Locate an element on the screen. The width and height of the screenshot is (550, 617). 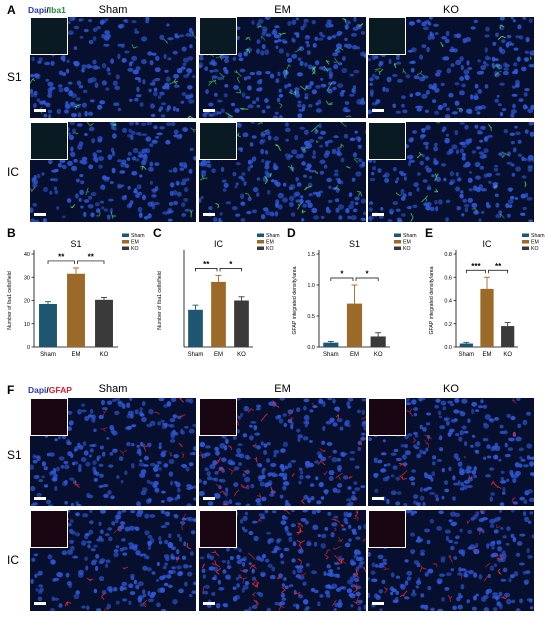
micrograph-gfap-ic-ko is located at coordinates (451, 560).